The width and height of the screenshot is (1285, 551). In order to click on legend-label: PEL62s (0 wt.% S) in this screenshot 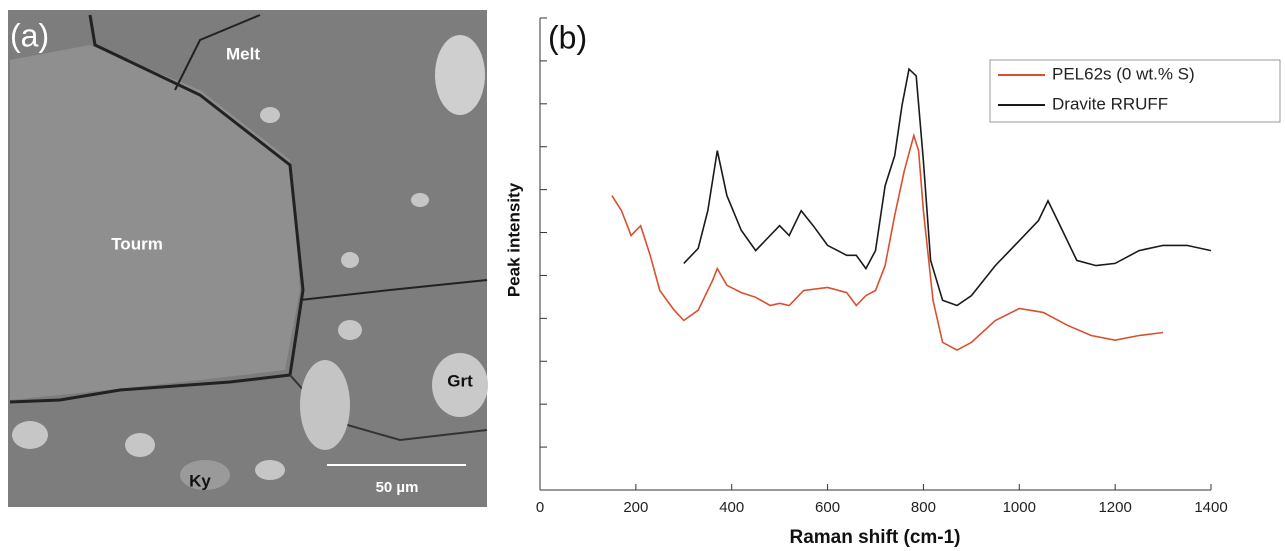, I will do `click(1123, 73)`.